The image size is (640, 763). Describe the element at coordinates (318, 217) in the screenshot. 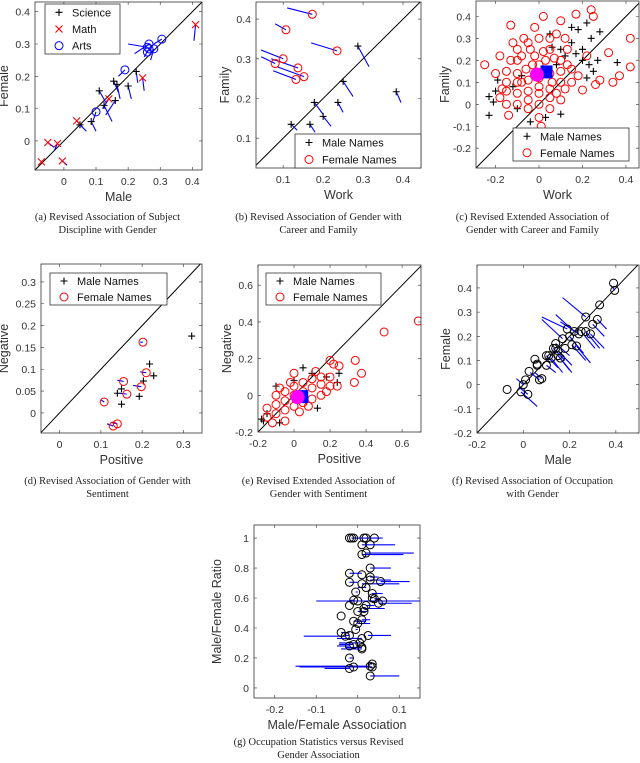

I see `caption-line: (b) Revised Association of Gender with` at that location.